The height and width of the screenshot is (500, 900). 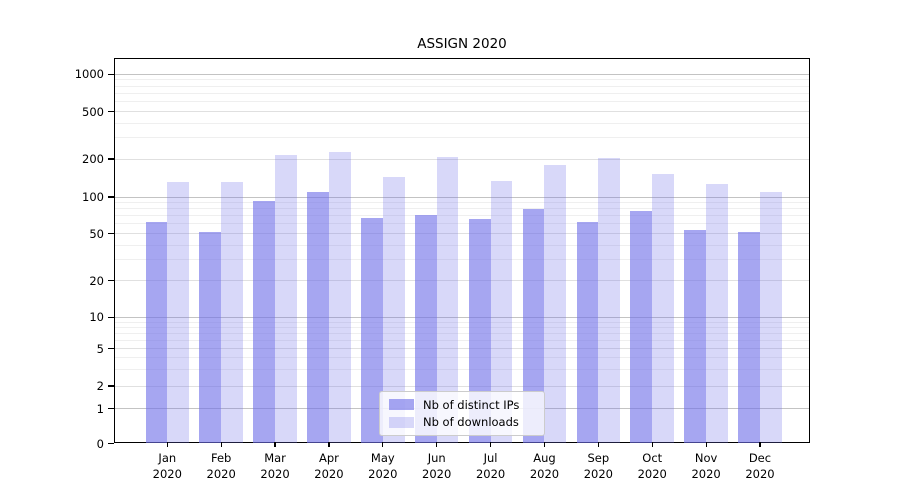 I want to click on x-tick-label: Sep 2020, so click(x=598, y=466).